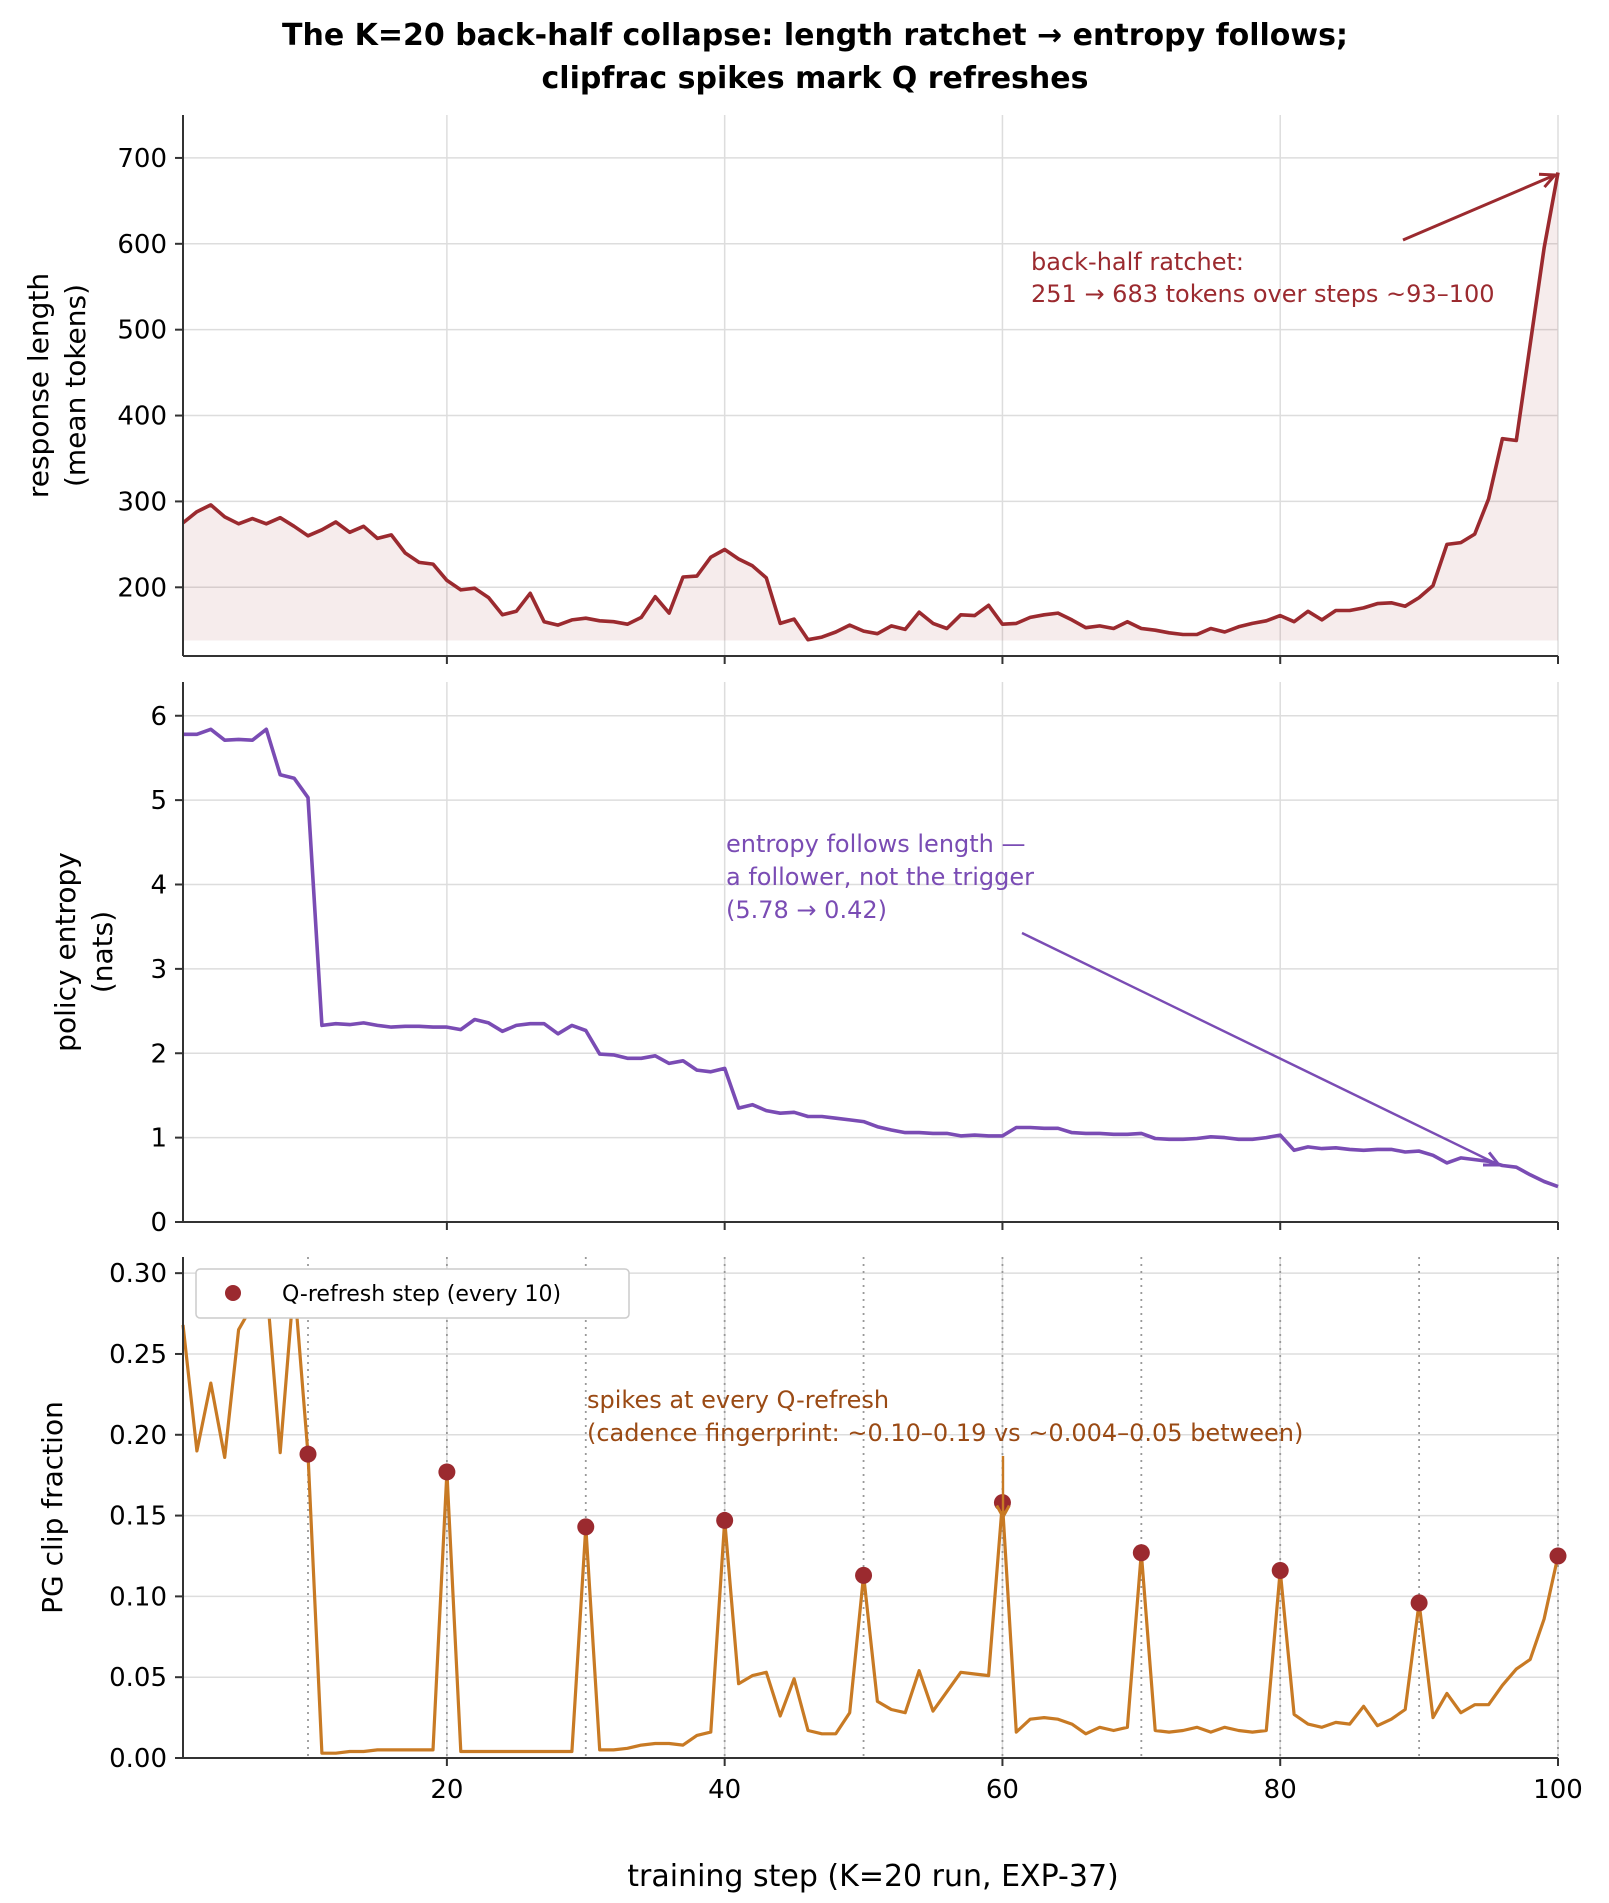 This screenshot has height=1903, width=1609. I want to click on y-tick-label: 0.15, so click(138, 1517).